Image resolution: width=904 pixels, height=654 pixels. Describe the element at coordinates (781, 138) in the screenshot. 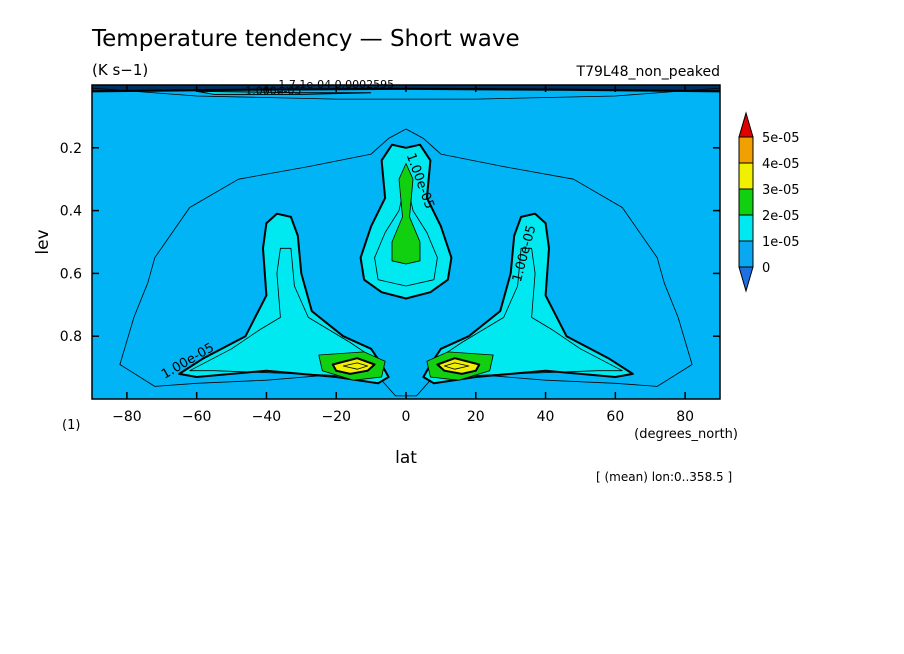

I see `colorbar-label: 5e-05` at that location.